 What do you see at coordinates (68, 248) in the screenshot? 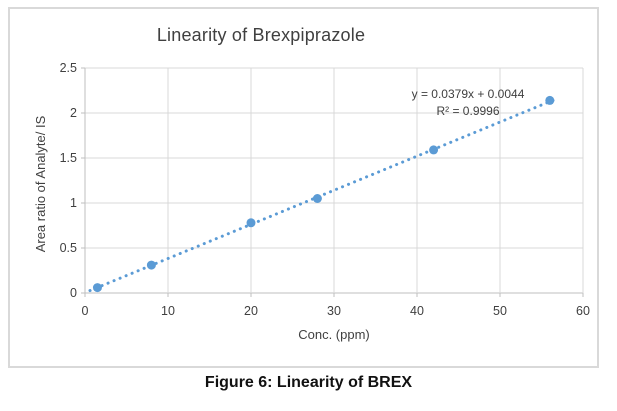
I see `y-tick-label: 0.5` at bounding box center [68, 248].